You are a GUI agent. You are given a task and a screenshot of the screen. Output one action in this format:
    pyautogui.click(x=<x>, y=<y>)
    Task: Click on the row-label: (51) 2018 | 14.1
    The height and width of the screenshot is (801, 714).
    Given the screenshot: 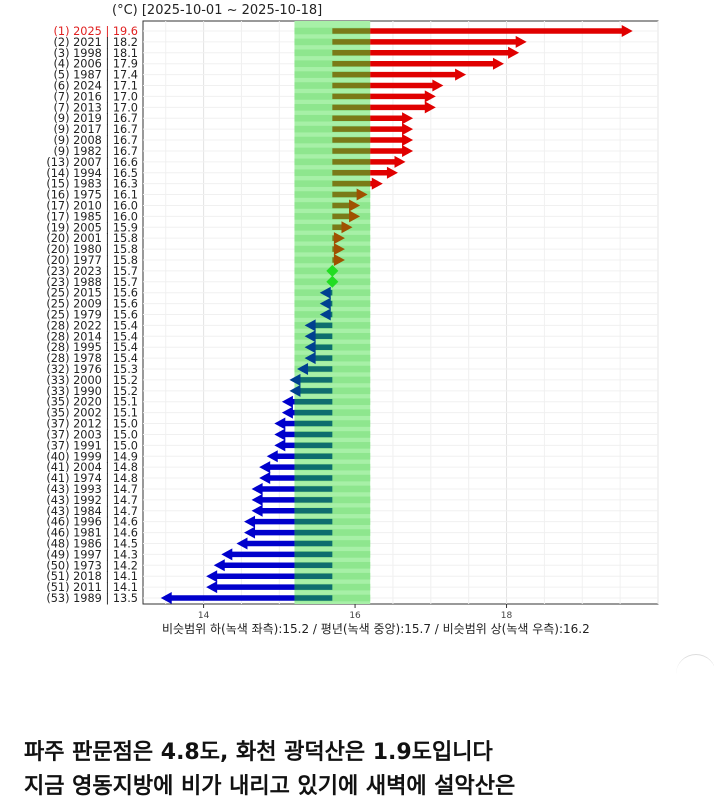 What is the action you would take?
    pyautogui.click(x=92, y=576)
    